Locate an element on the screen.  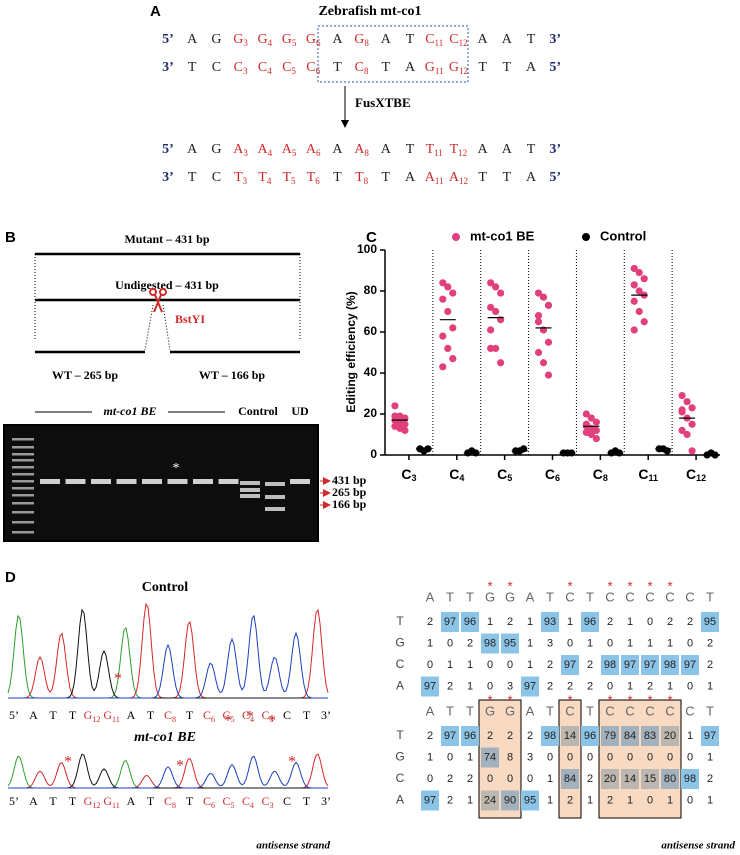
y-tick-label: 60 is located at coordinates (371, 331).